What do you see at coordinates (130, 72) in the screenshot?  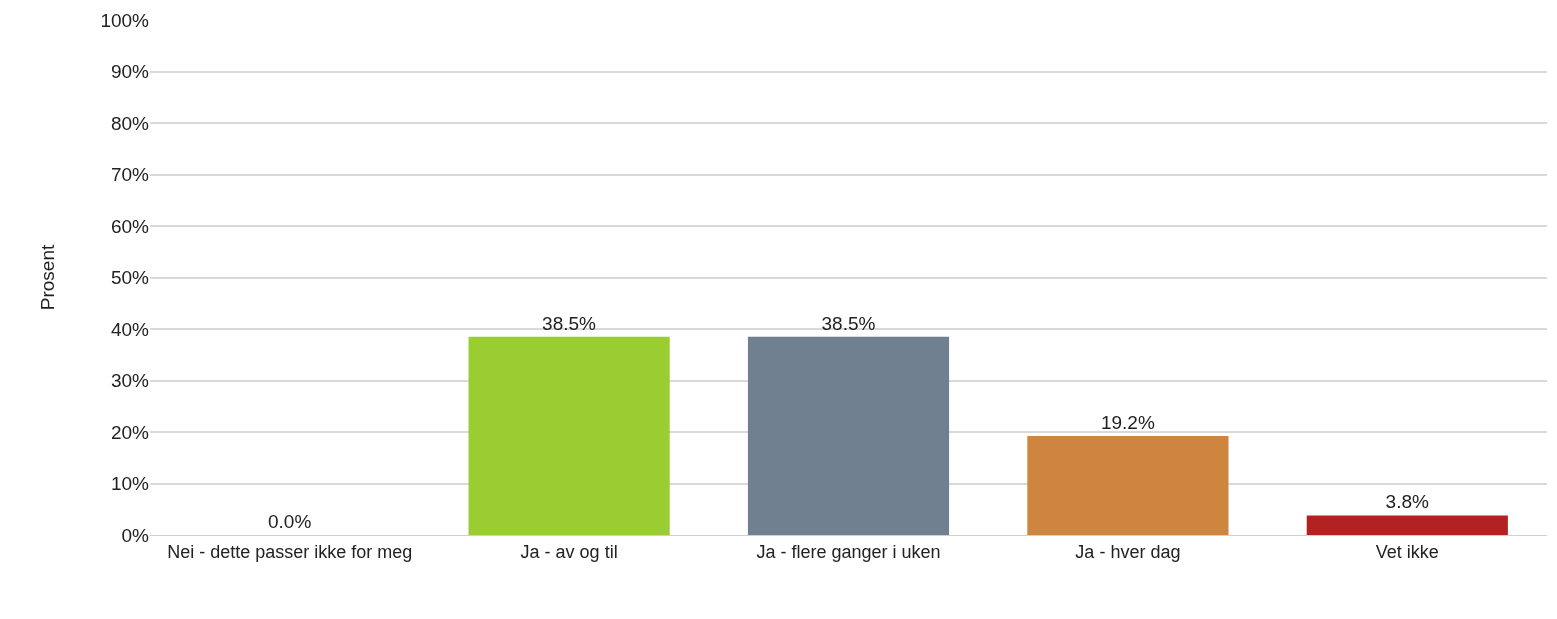 I see `y-tick-label: 90%` at bounding box center [130, 72].